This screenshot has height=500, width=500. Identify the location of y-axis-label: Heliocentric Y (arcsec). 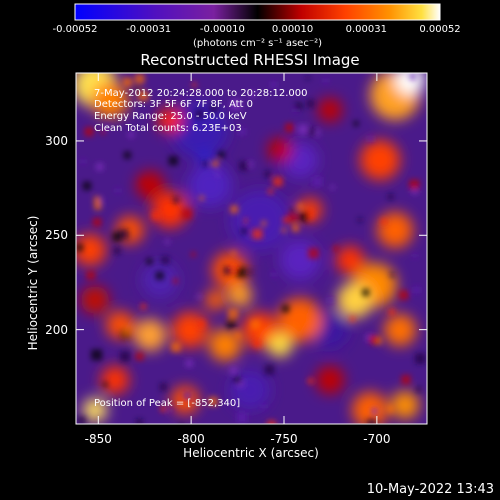
(33, 283).